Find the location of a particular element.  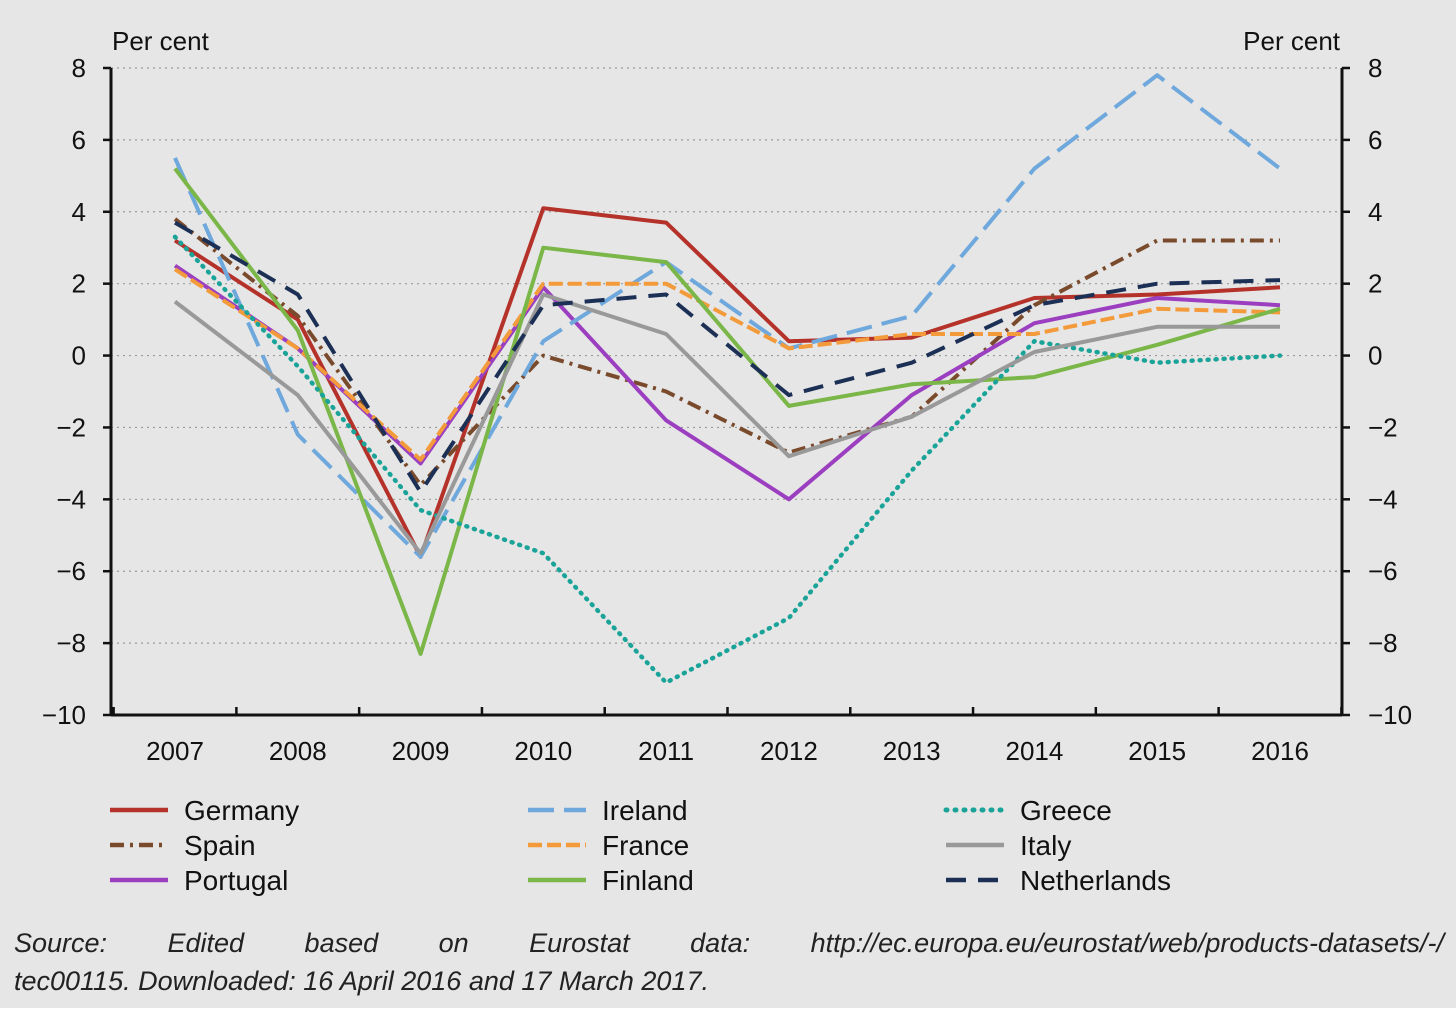

legend-label-netherlands: Netherlands is located at coordinates (1095, 880).